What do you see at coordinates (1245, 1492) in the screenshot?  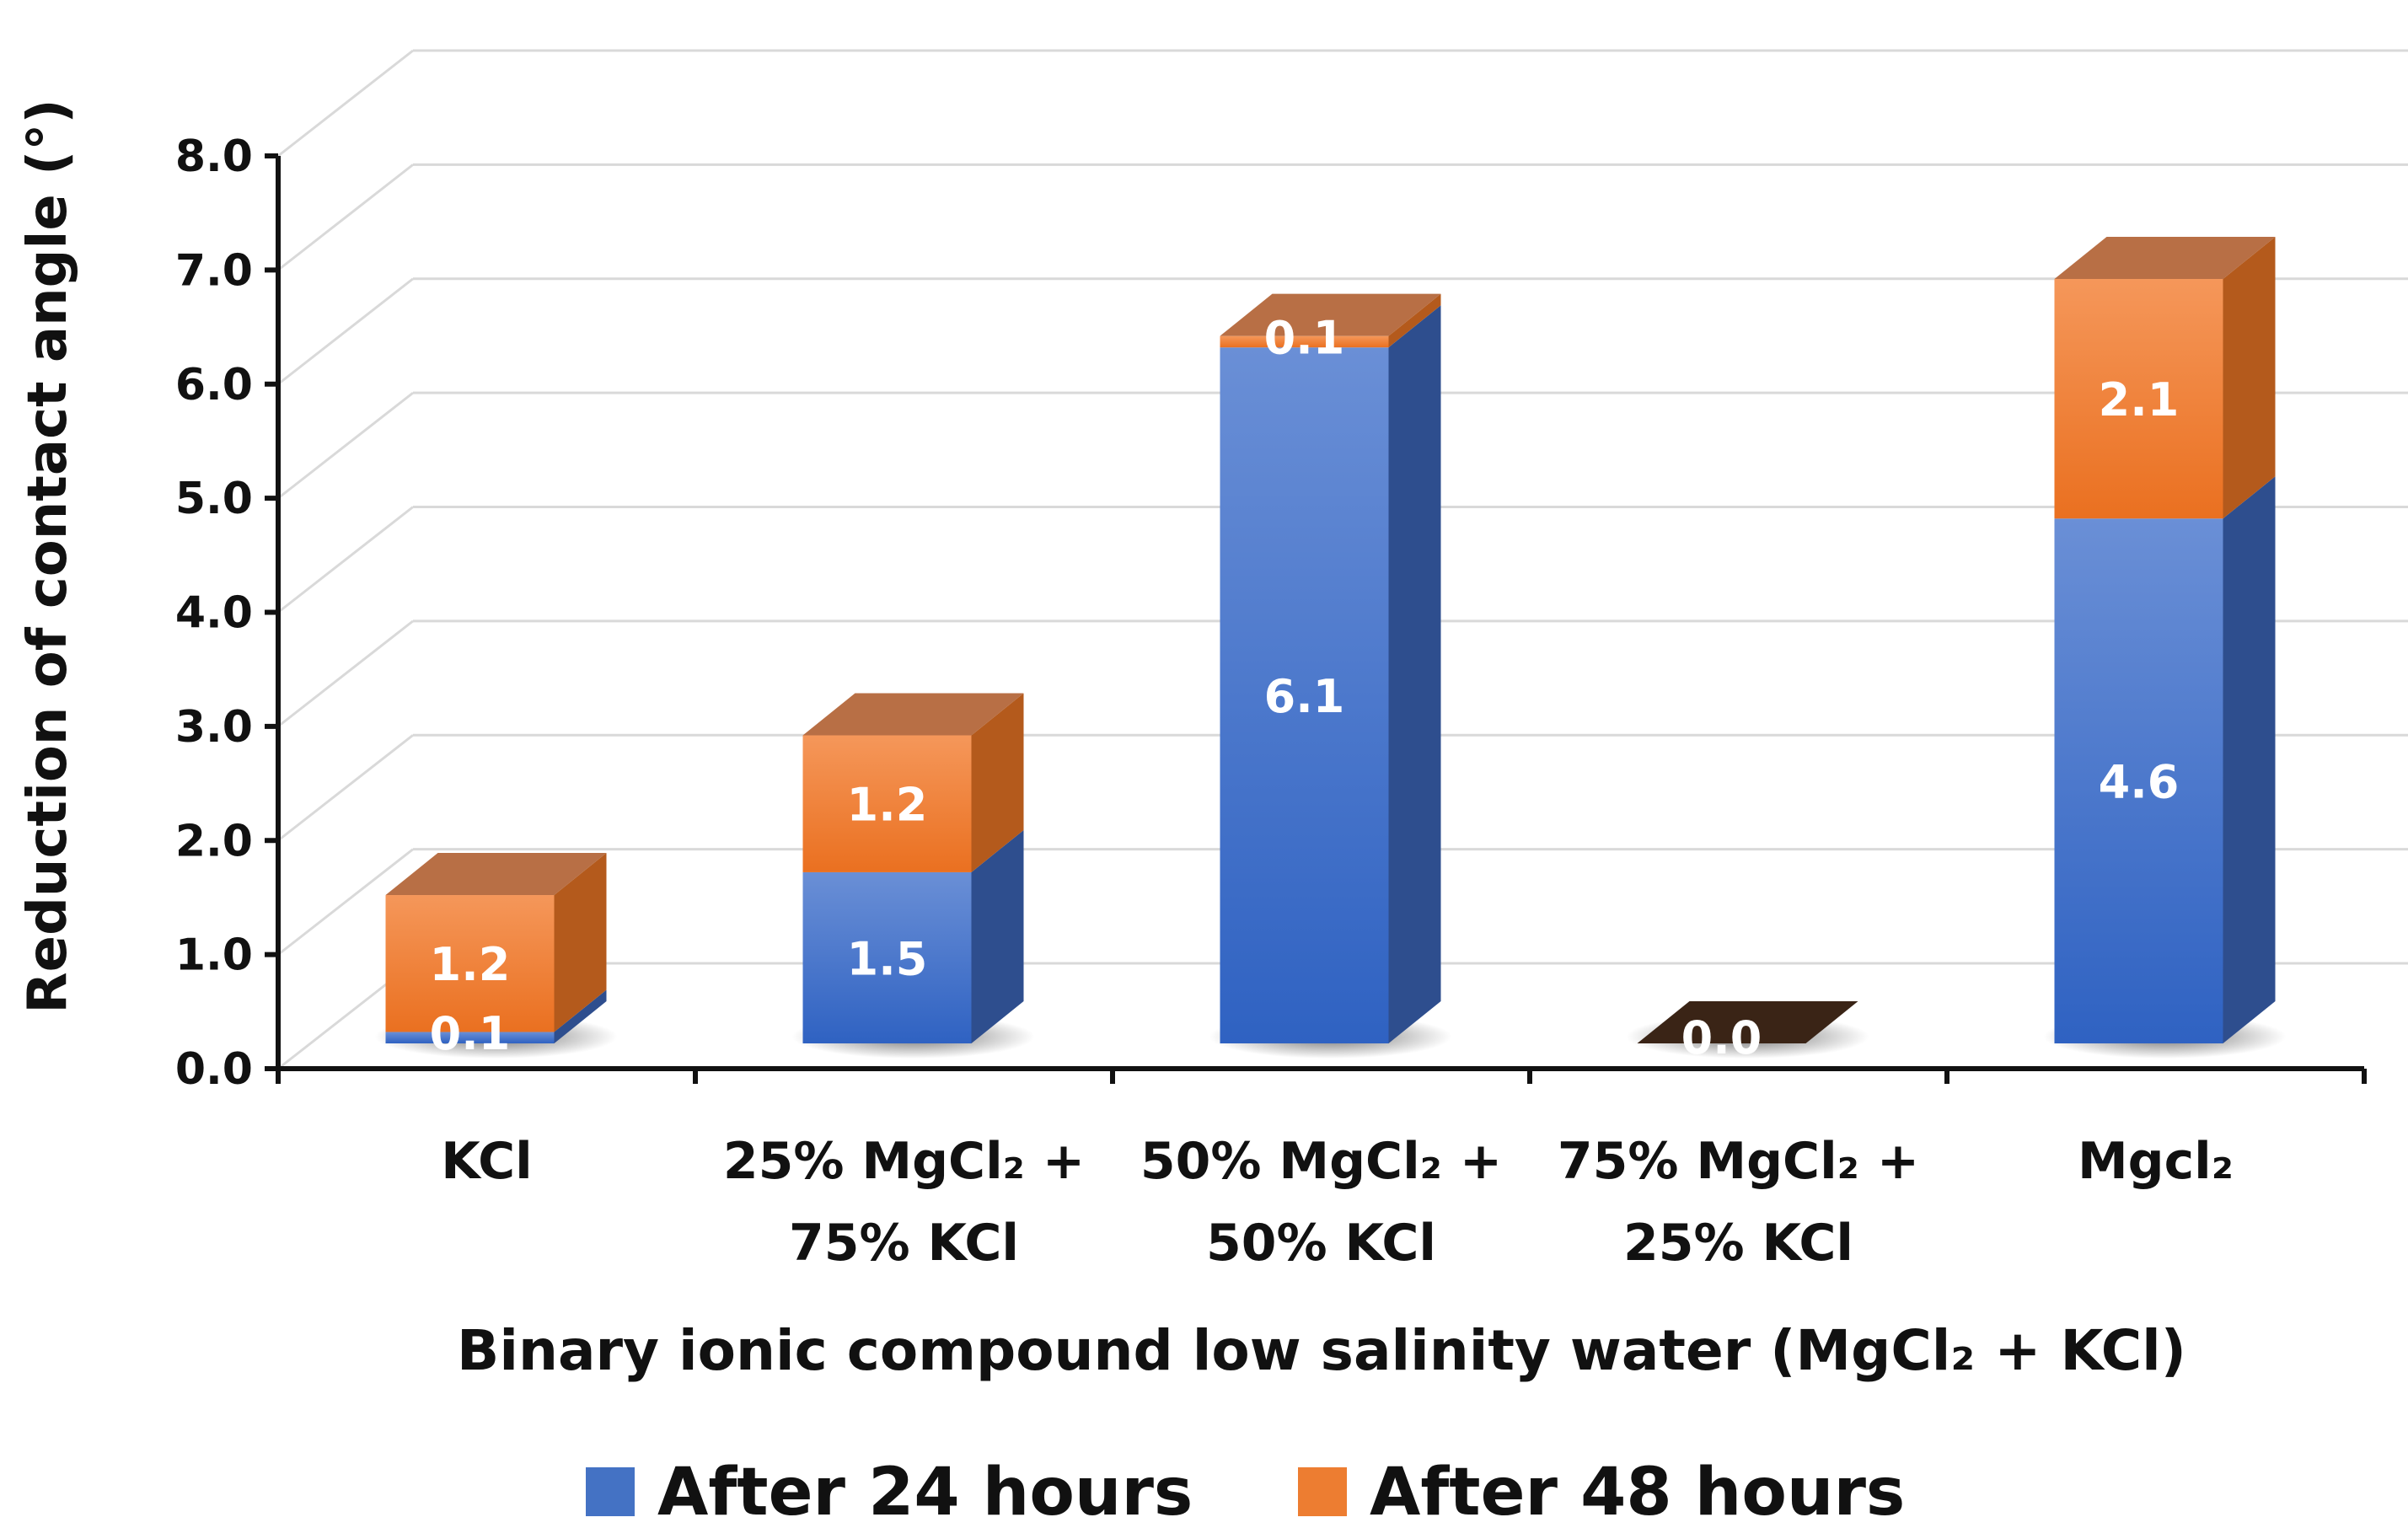 I see `legend: After 24 hours After 48 hours` at bounding box center [1245, 1492].